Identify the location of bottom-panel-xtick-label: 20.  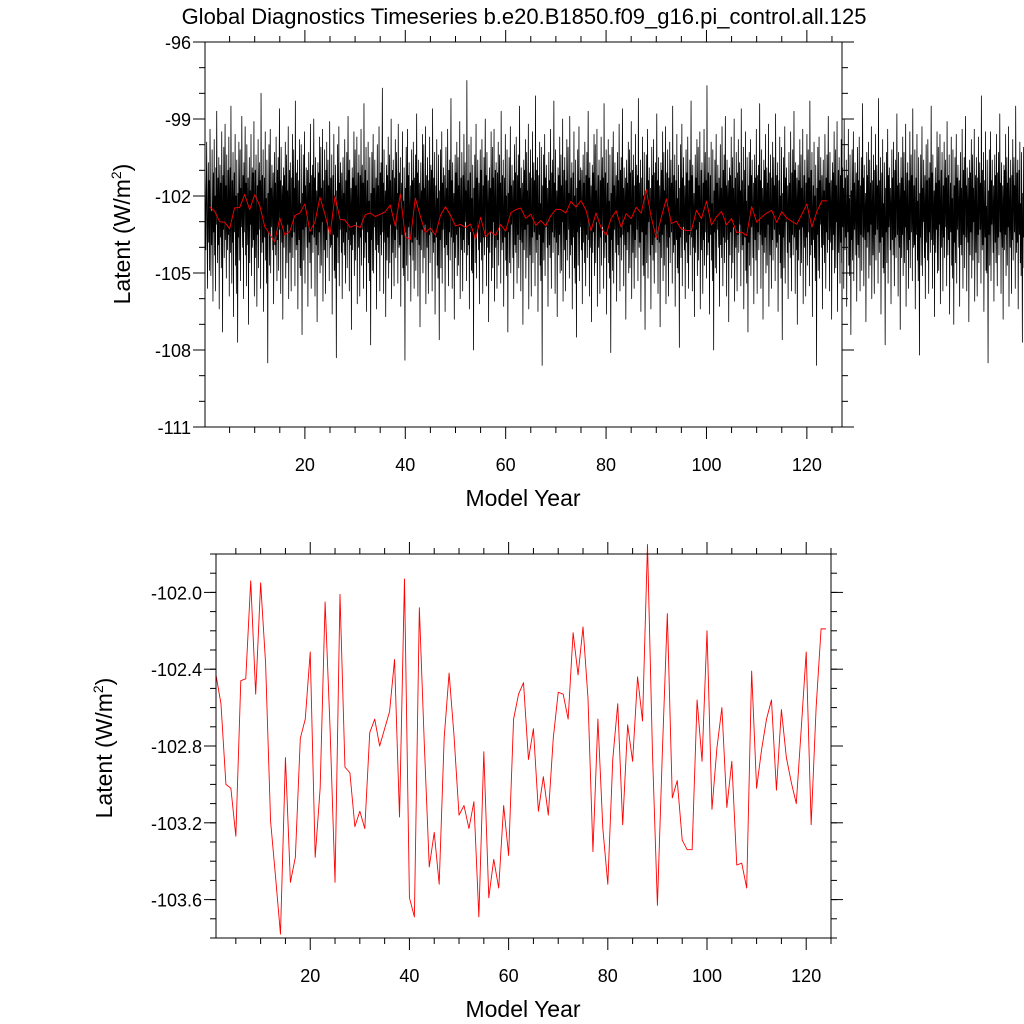
(310, 976).